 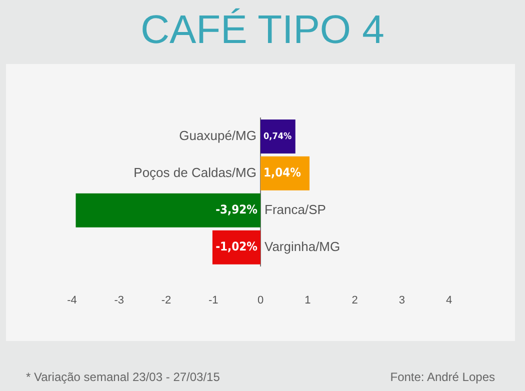 I want to click on y-tick-label: Franca/SP, so click(x=295, y=209).